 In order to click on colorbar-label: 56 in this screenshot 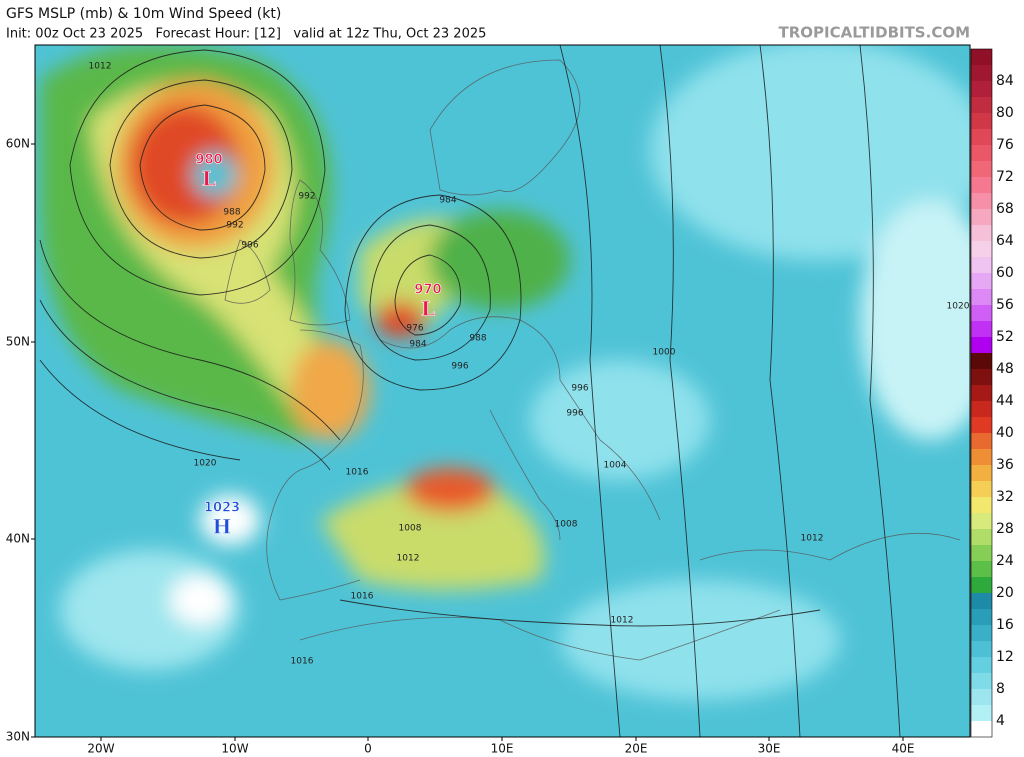, I will do `click(1005, 305)`.